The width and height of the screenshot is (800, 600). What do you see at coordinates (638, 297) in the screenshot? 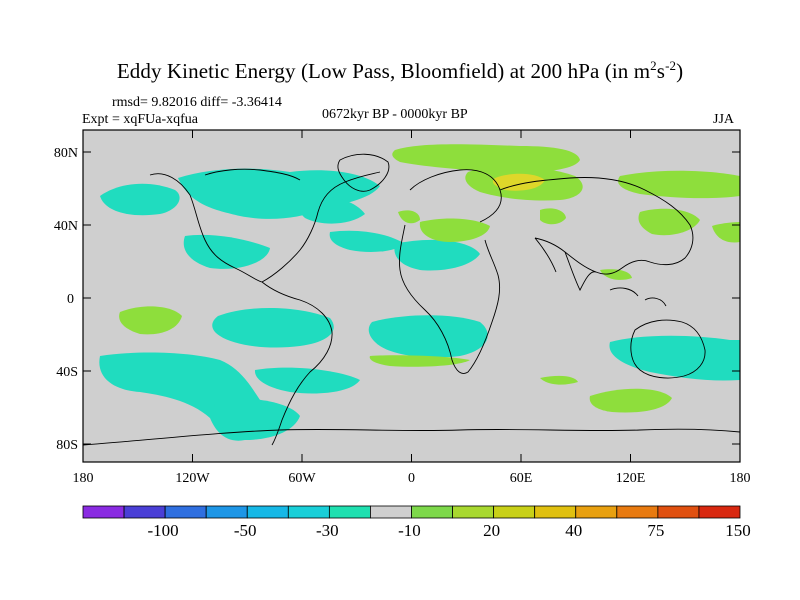
I see `coast-maritime-continent` at bounding box center [638, 297].